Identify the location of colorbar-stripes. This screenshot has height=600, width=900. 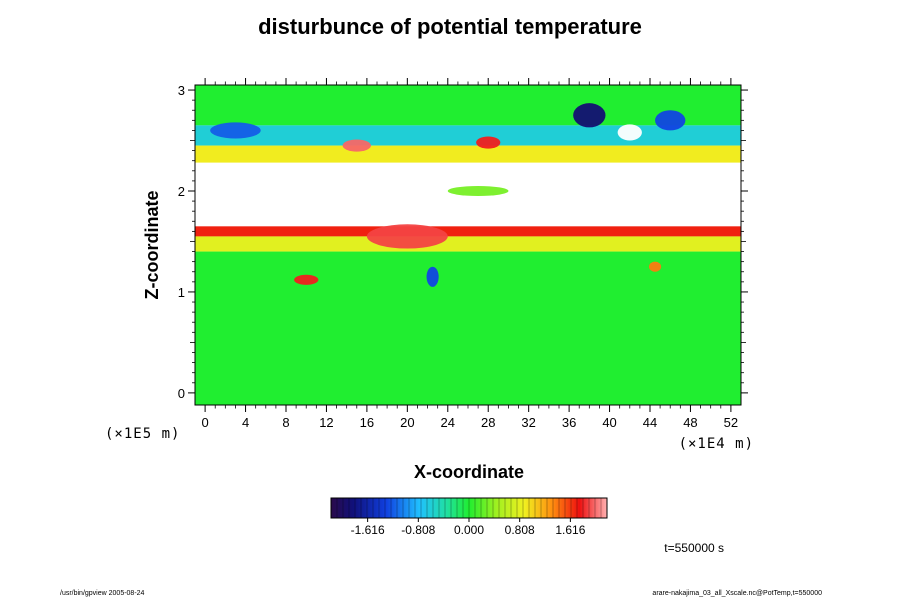
(469, 508).